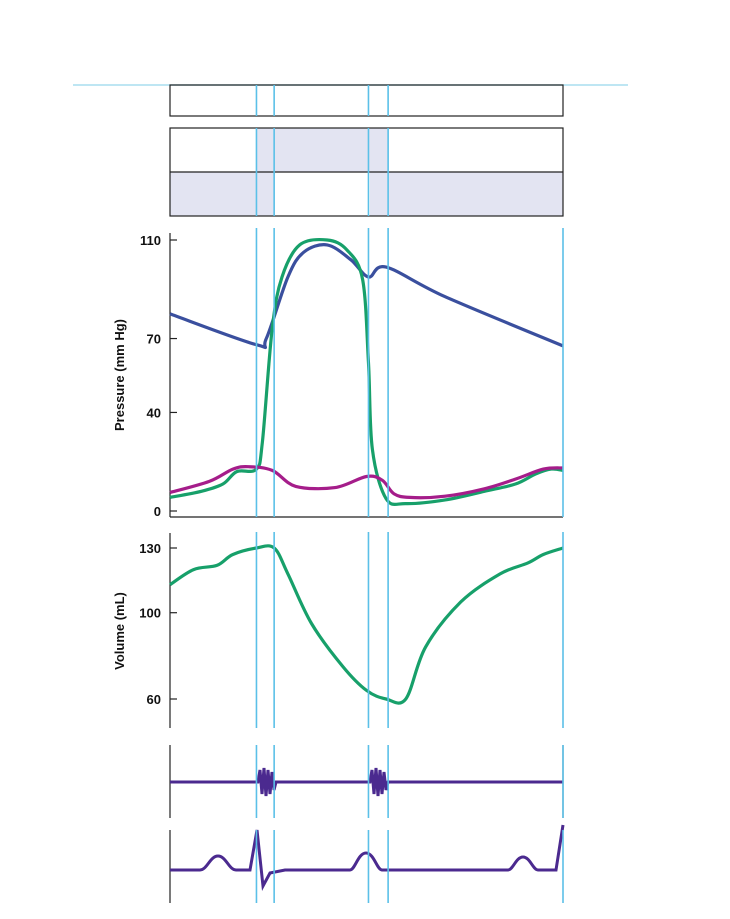  Describe the element at coordinates (322, 150) in the screenshot. I see `valve-shade-upper-ejection` at that location.